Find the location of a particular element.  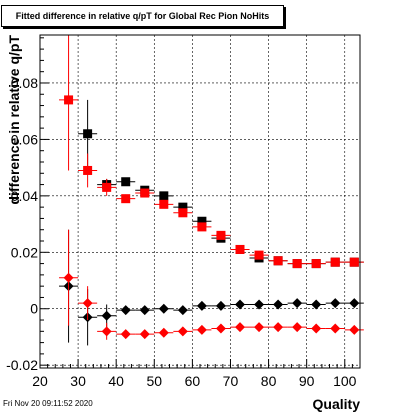

timestamp: Fri Nov 20 09:11:52 2020 is located at coordinates (48, 403).